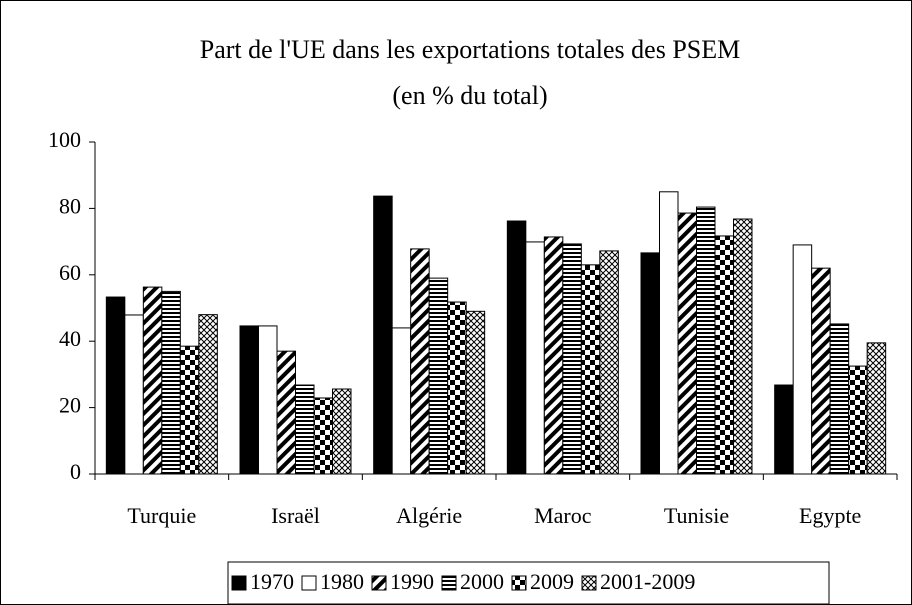  What do you see at coordinates (75, 471) in the screenshot?
I see `y-tick-label: 0` at bounding box center [75, 471].